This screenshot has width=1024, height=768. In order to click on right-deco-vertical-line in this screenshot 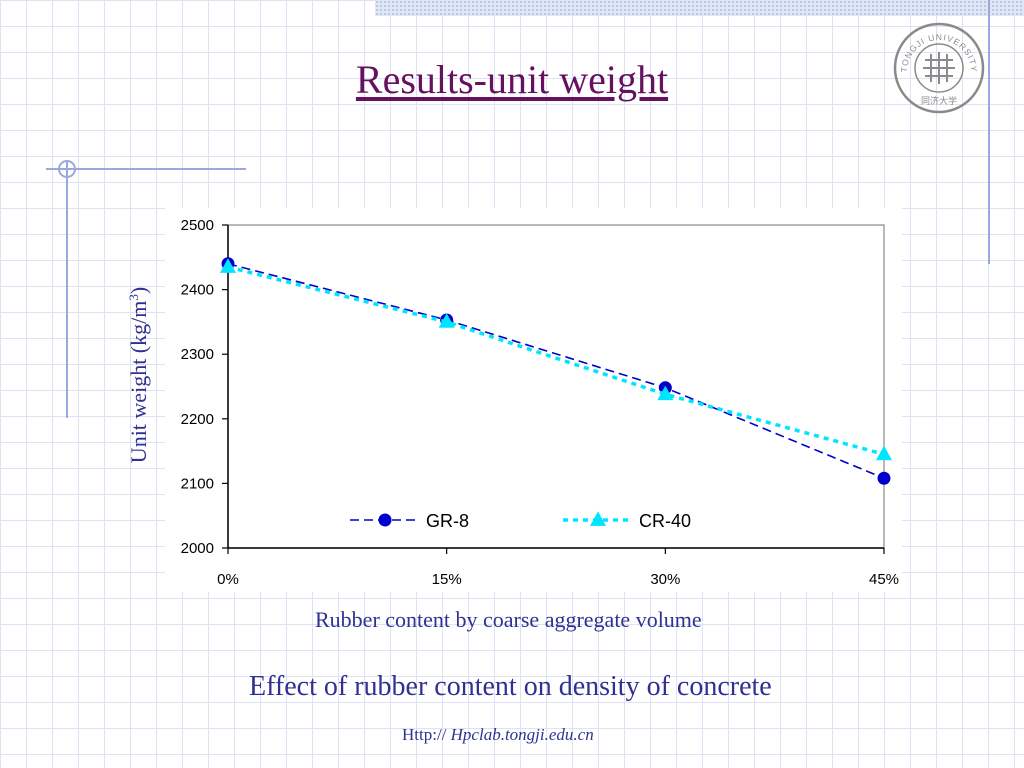, I will do `click(989, 132)`.